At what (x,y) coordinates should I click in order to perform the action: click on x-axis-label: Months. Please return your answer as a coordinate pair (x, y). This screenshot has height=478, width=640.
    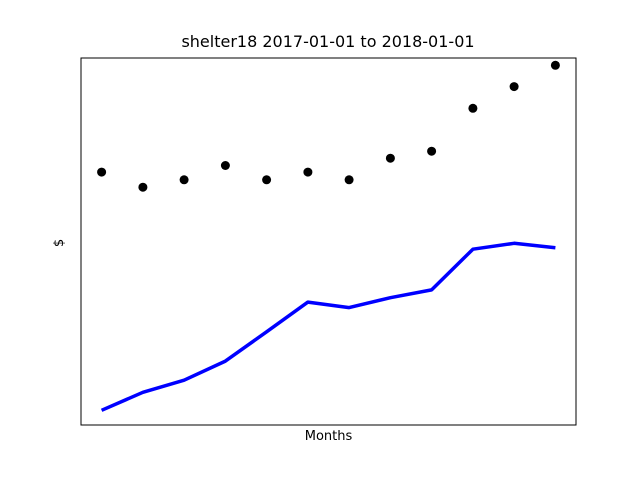
    Looking at the image, I should click on (328, 436).